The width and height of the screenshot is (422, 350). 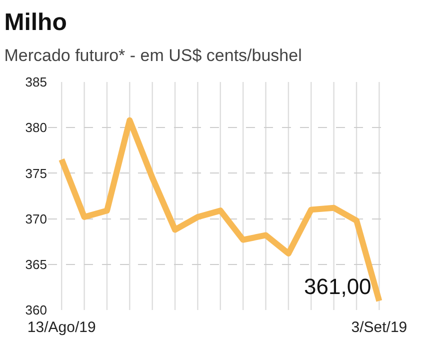 I want to click on x-tick-label: 3/Set/19, so click(x=379, y=327).